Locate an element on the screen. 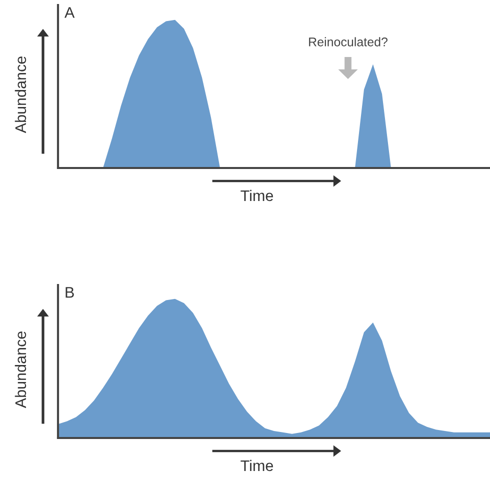 This screenshot has height=483, width=490. chart-title: B is located at coordinates (70, 292).